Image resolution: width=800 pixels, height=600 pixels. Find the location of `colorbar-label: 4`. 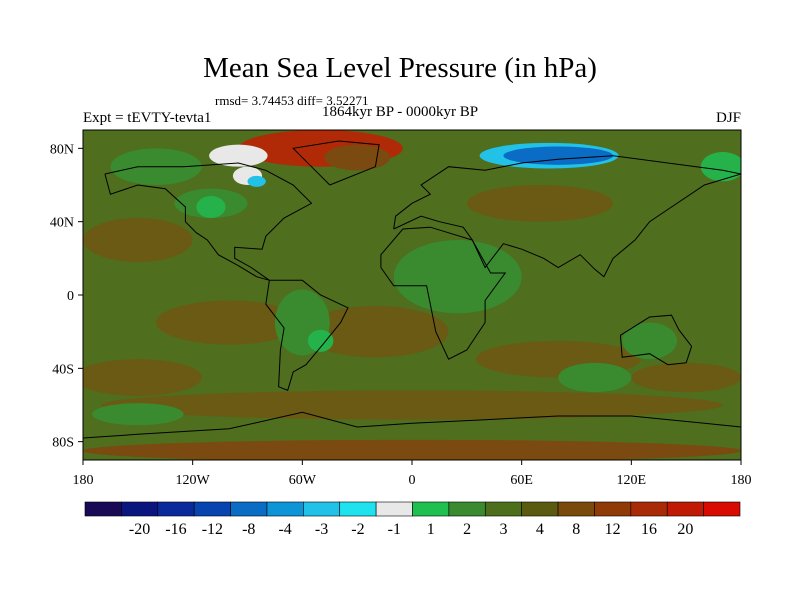

colorbar-label: 4 is located at coordinates (540, 529).